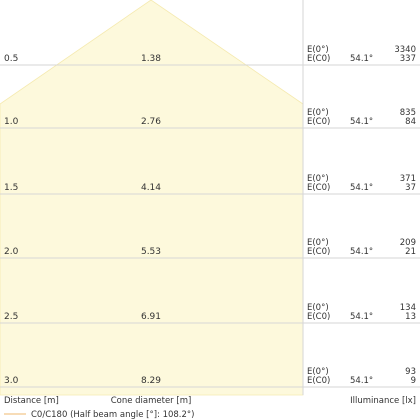 The image size is (420, 420). I want to click on cone-diameter-value: 4.14, so click(151, 188).